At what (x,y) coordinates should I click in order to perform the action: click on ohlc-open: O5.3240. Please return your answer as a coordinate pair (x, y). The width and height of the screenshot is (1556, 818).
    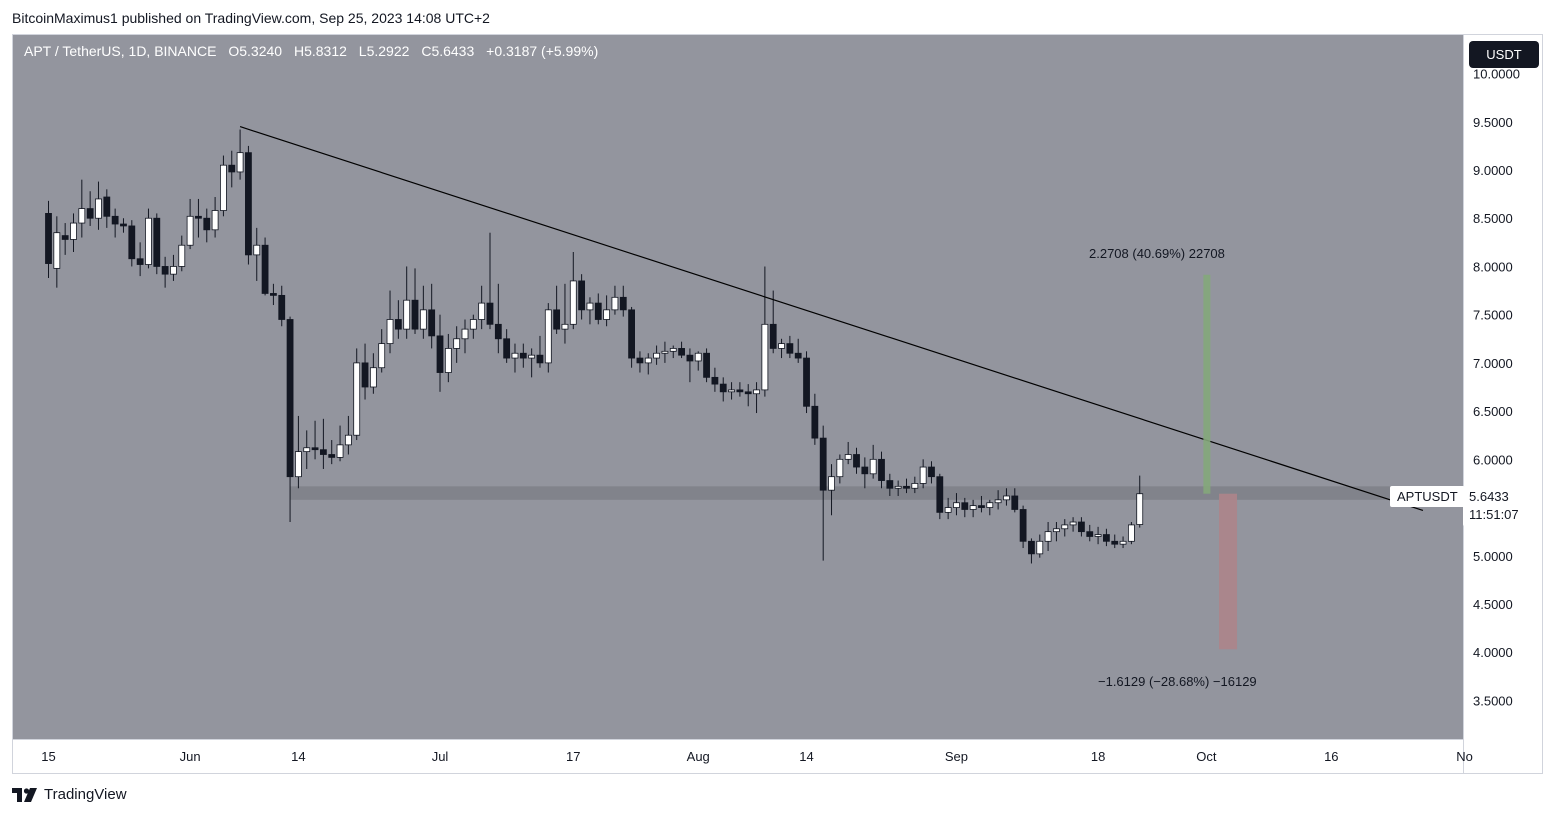
    Looking at the image, I should click on (255, 51).